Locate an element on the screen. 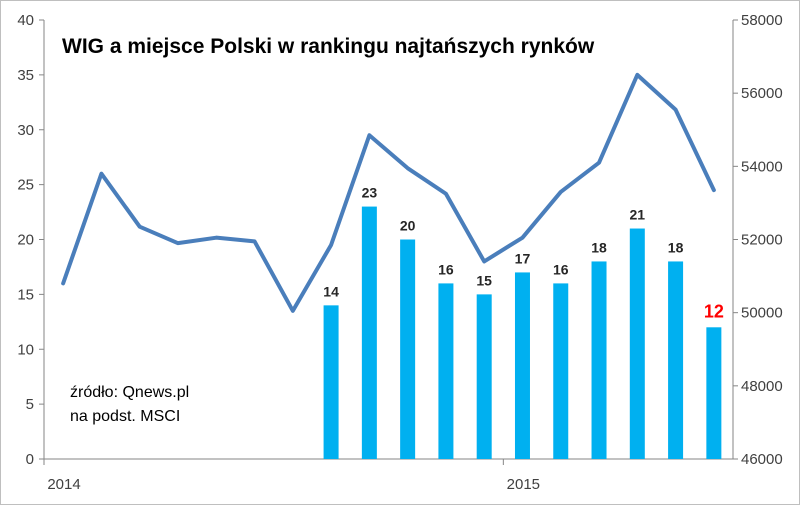  left-tick-label: 30 is located at coordinates (25, 130).